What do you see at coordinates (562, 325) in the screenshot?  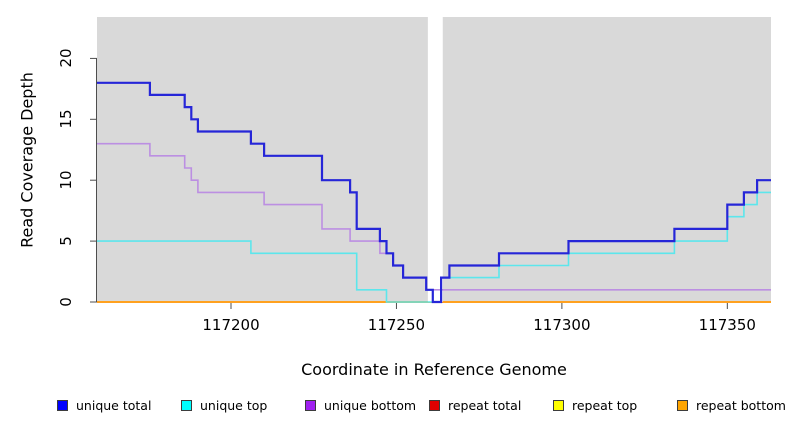 I see `x-tick-label: 117300` at bounding box center [562, 325].